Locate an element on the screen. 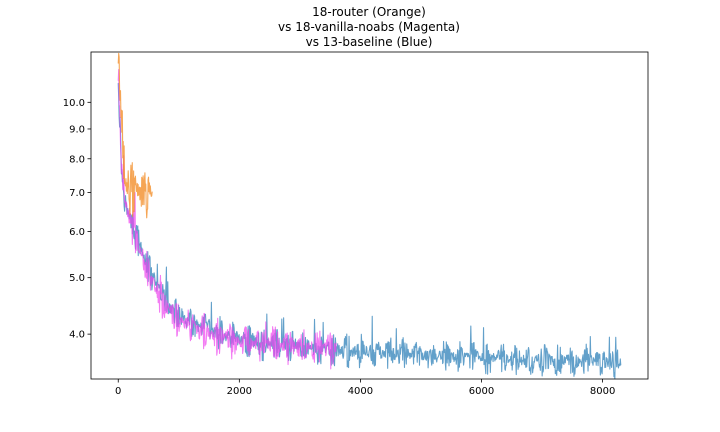  y-tick-label: 5.0 is located at coordinates (77, 278).